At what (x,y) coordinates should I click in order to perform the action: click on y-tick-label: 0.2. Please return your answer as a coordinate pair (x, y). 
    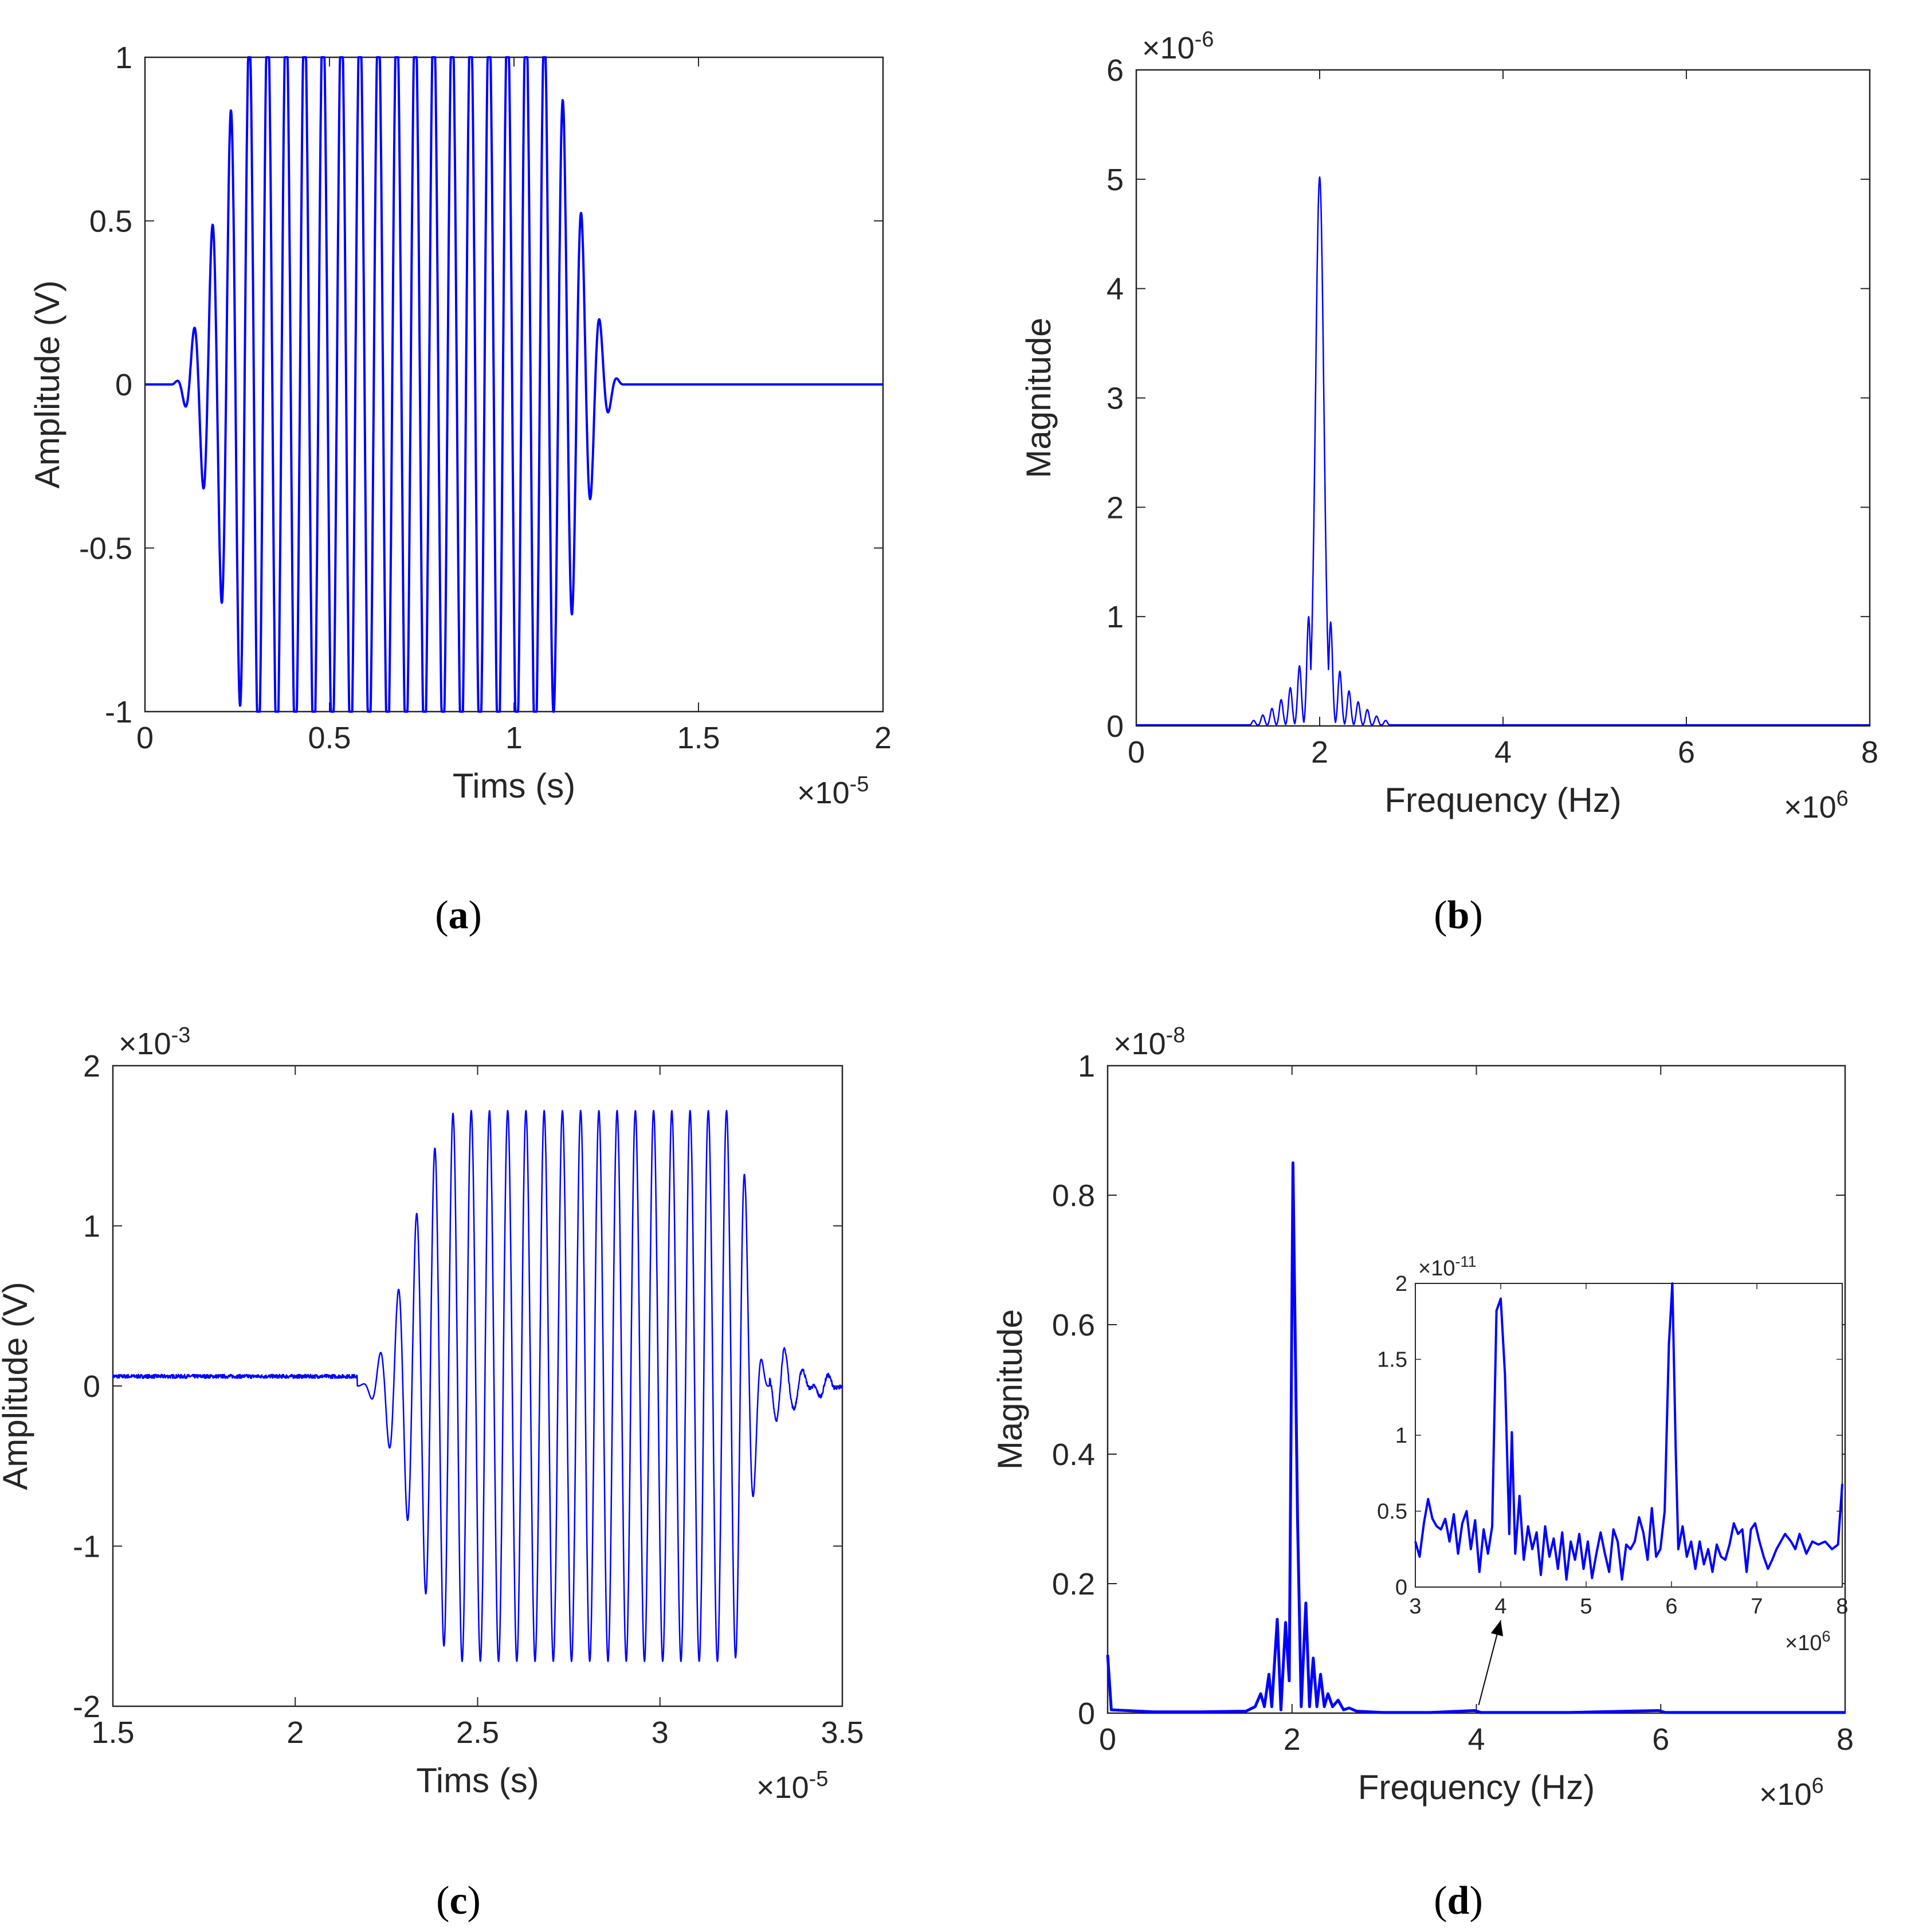
    Looking at the image, I should click on (1073, 1584).